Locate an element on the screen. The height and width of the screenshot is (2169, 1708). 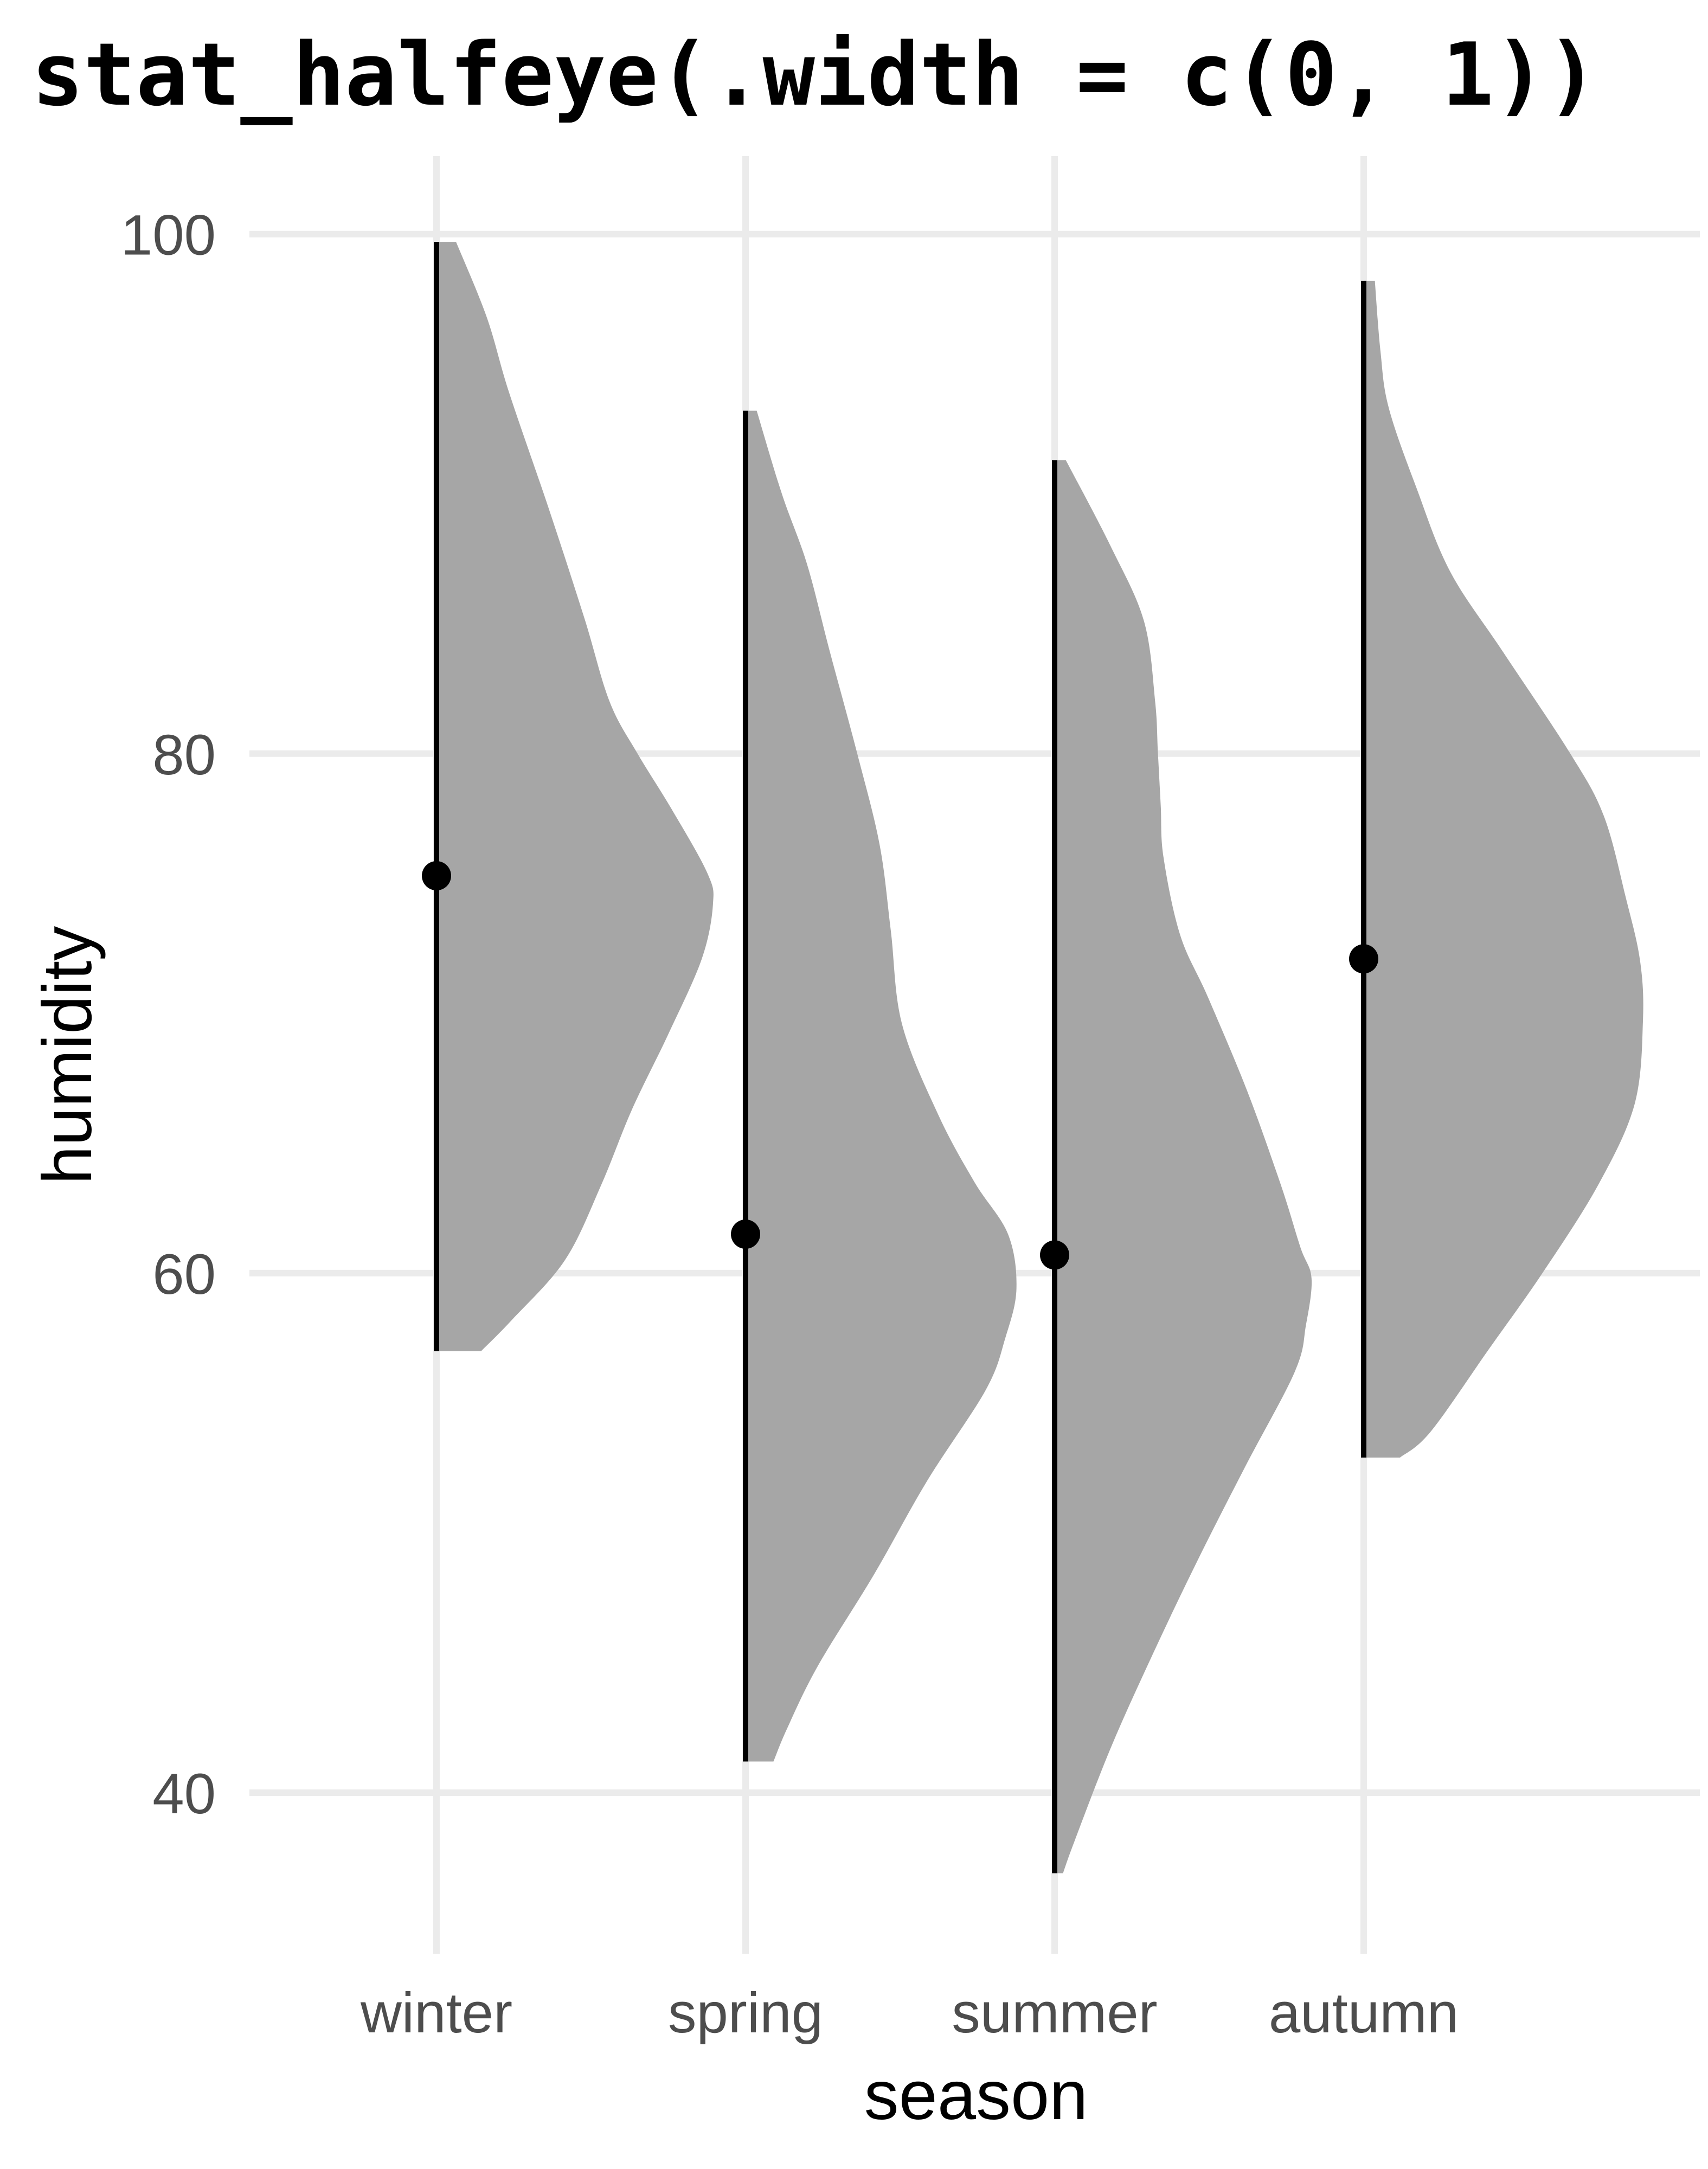
plot-title: stat_halfeye(.width = c(0, 1)) is located at coordinates (815, 74).